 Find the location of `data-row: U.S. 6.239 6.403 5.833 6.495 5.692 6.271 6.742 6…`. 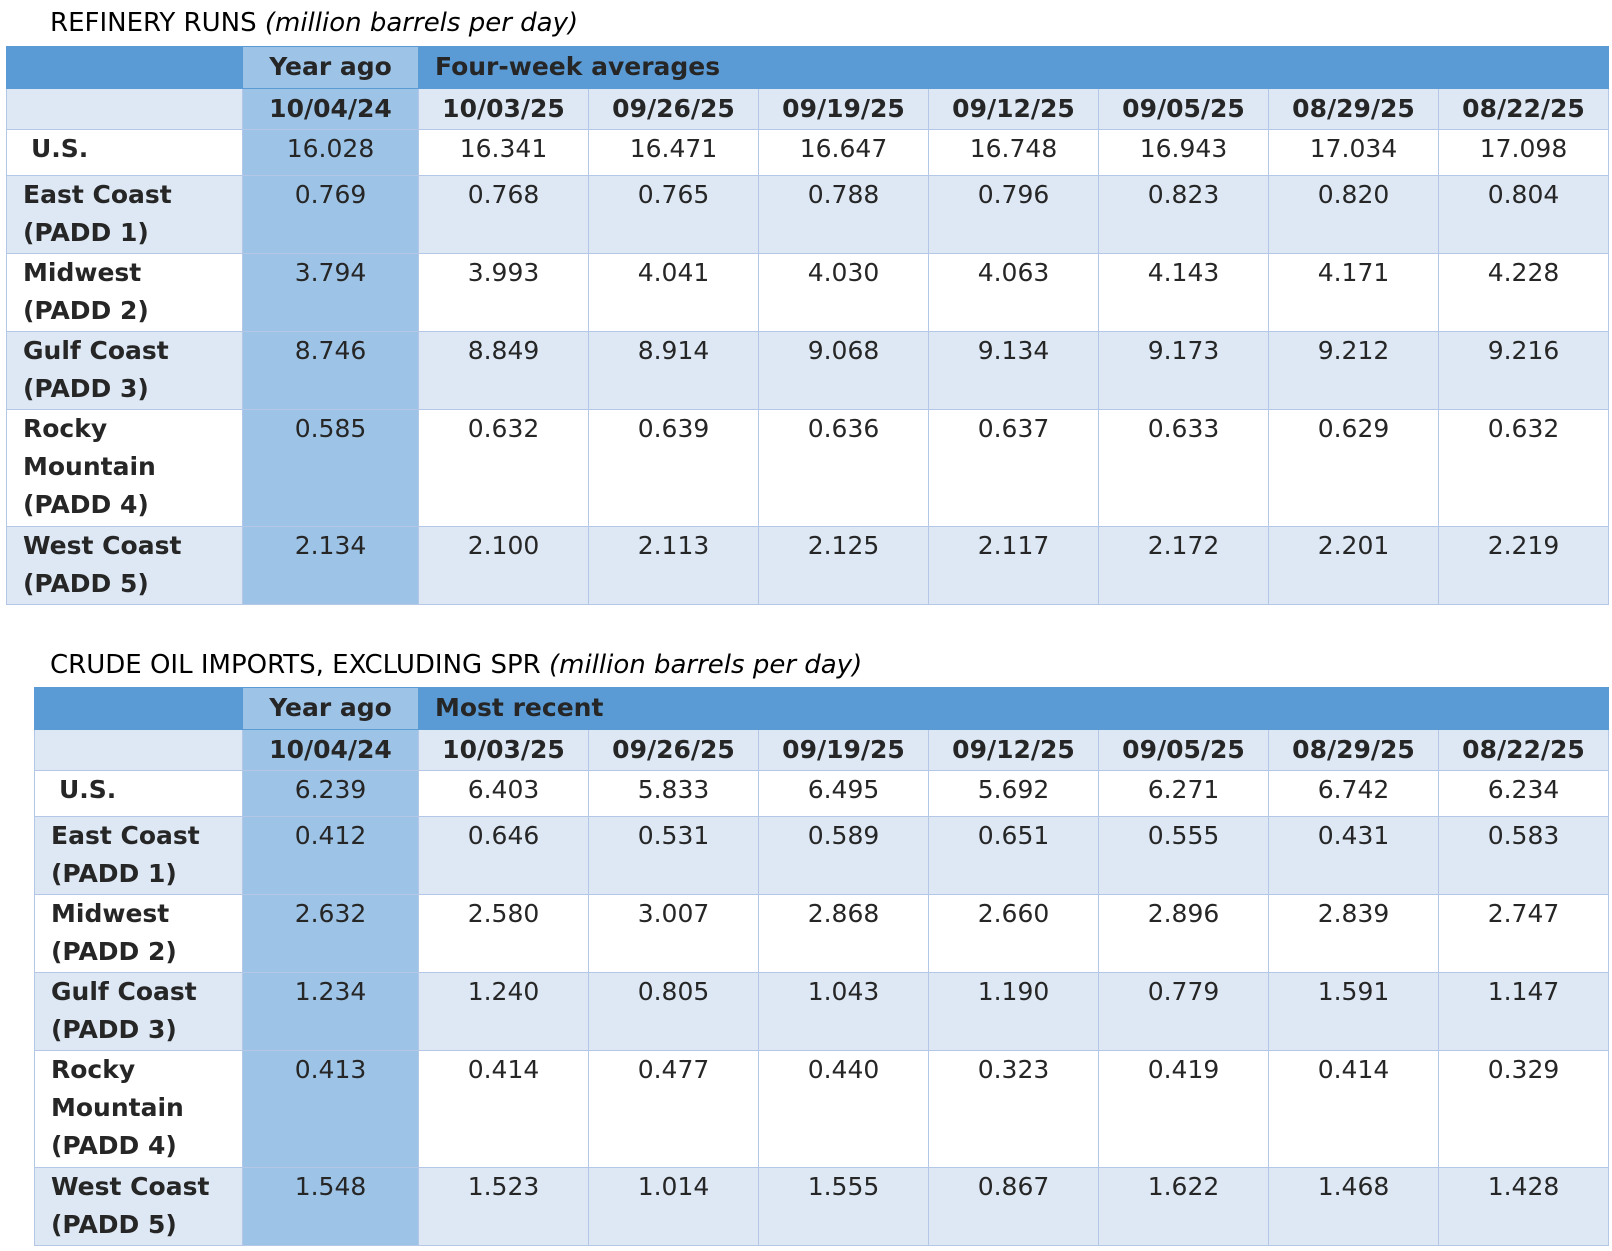

data-row: U.S. 6.239 6.403 5.833 6.495 5.692 6.271 6.742 6… is located at coordinates (821, 793).